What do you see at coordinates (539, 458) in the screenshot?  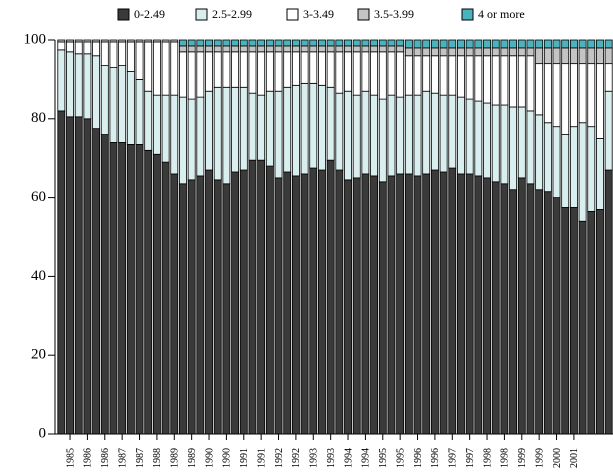 I see `x-tick-label: 1999` at bounding box center [539, 458].